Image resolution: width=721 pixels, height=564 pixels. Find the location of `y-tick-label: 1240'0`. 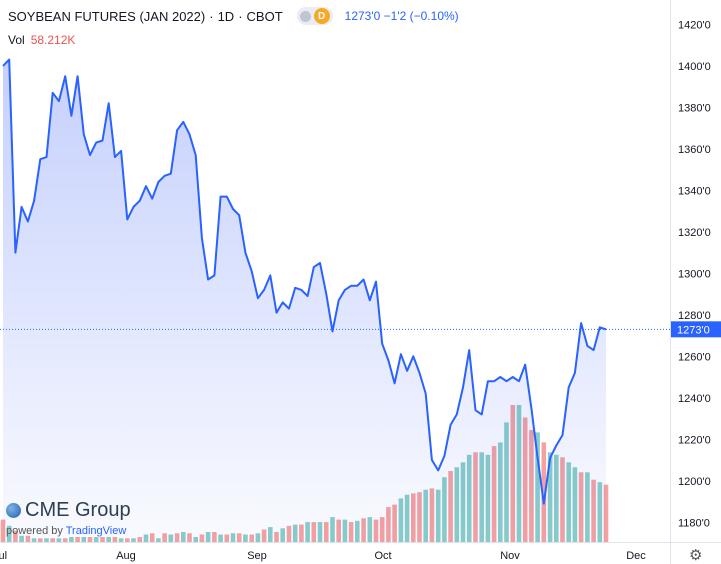

y-tick-label: 1240'0 is located at coordinates (694, 399).